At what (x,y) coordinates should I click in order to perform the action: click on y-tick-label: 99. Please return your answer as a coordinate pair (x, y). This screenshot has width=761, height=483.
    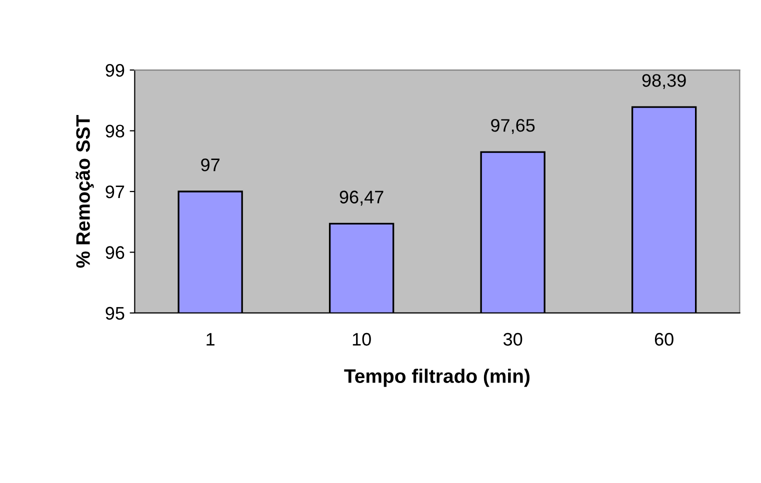
    Looking at the image, I should click on (115, 70).